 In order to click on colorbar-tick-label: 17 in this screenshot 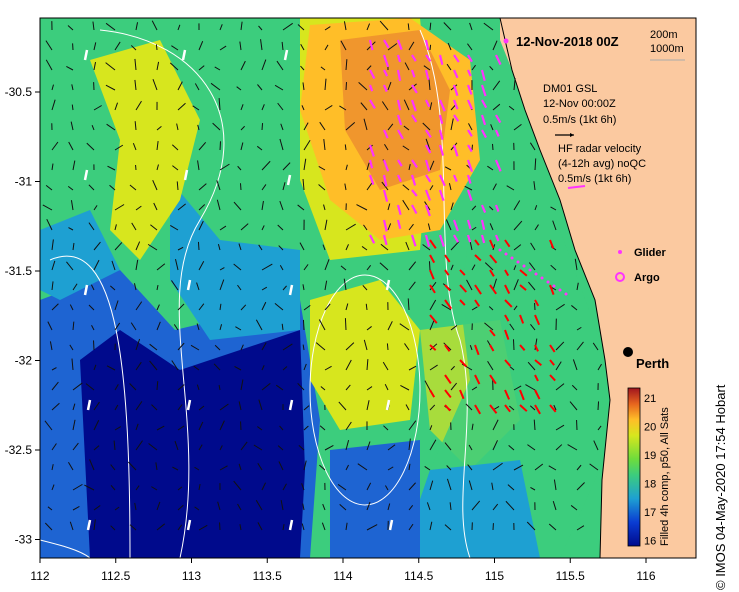, I will do `click(650, 513)`.